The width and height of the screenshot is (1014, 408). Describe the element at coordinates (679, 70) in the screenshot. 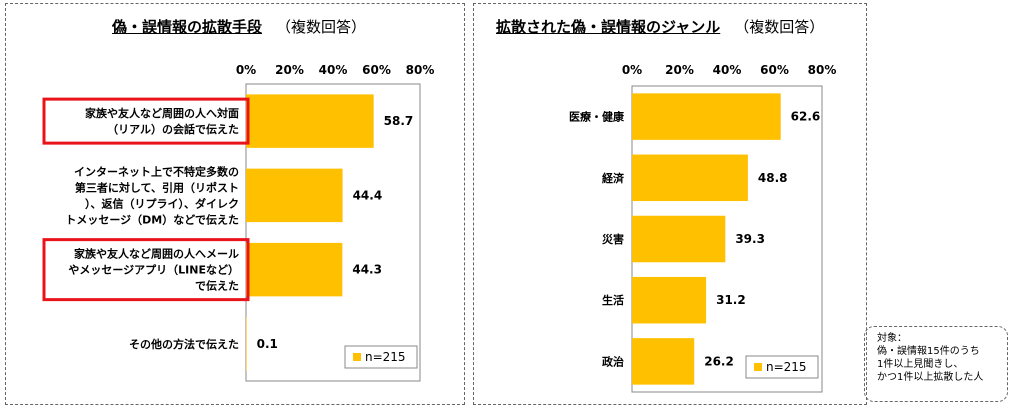

I see `right-tick-label: 20%` at that location.